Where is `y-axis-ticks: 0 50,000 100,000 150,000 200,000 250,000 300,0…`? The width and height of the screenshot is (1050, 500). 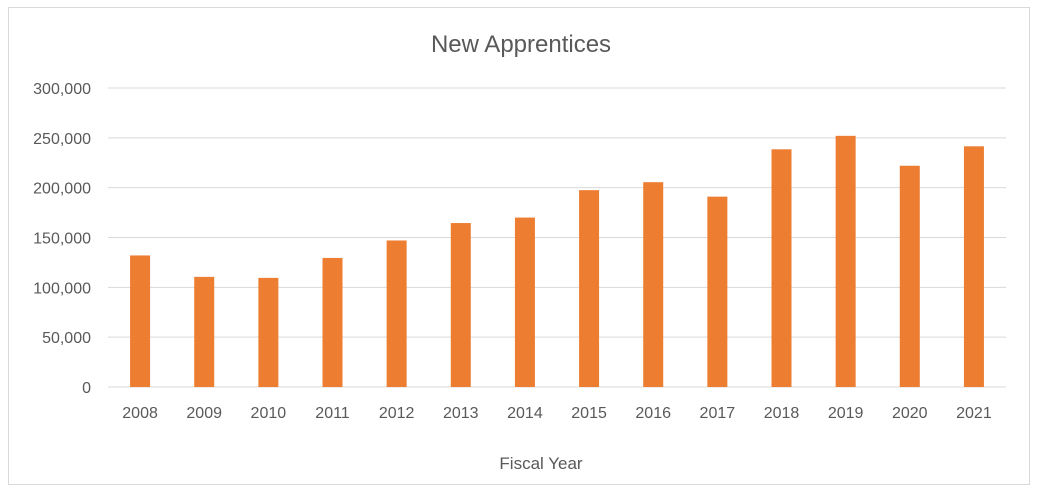 y-axis-ticks: 0 50,000 100,000 150,000 200,000 250,000 300,0… is located at coordinates (62, 239).